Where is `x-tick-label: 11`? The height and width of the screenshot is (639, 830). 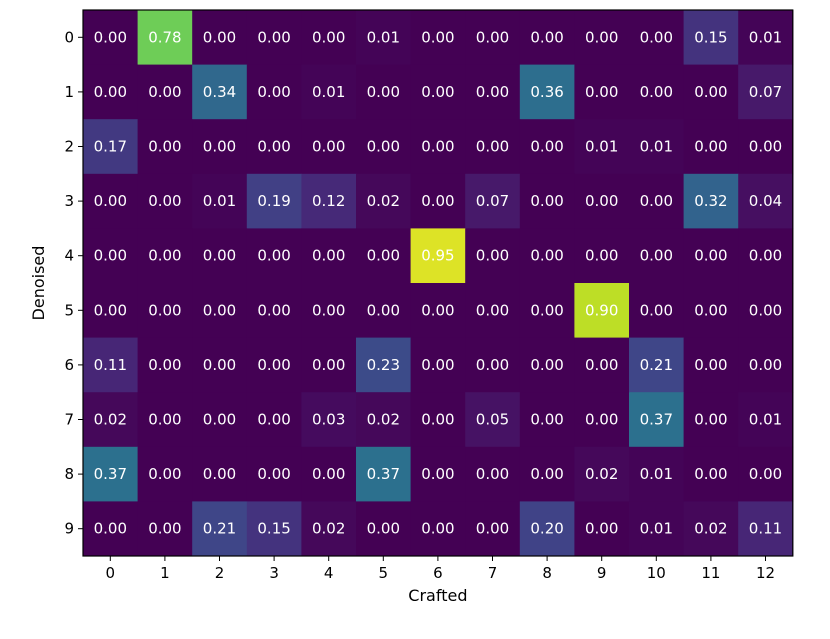
x-tick-label: 11 is located at coordinates (710, 573).